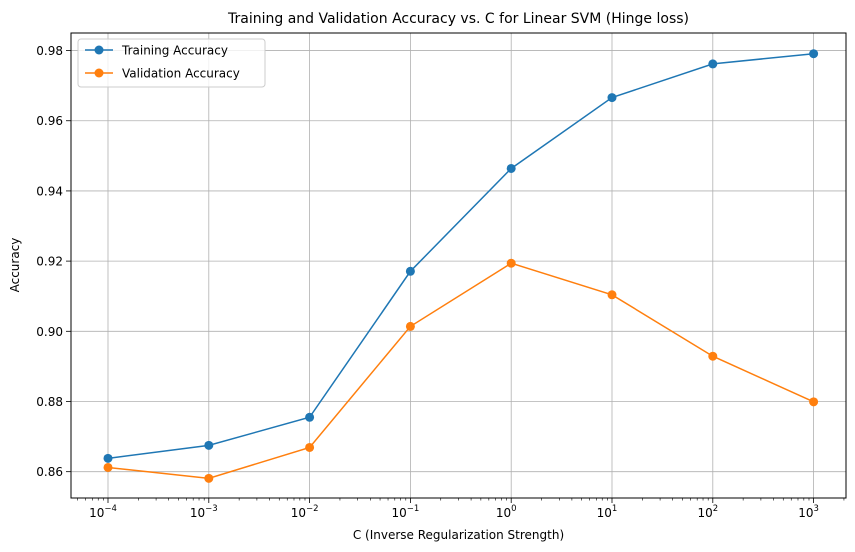 The width and height of the screenshot is (855, 552). I want to click on legend-box, so click(171, 63).